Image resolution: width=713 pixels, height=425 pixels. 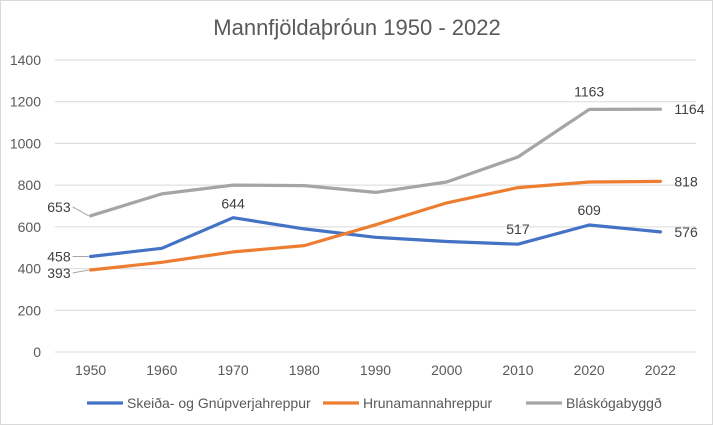 I want to click on x-tick-label: 2020, so click(x=589, y=370).